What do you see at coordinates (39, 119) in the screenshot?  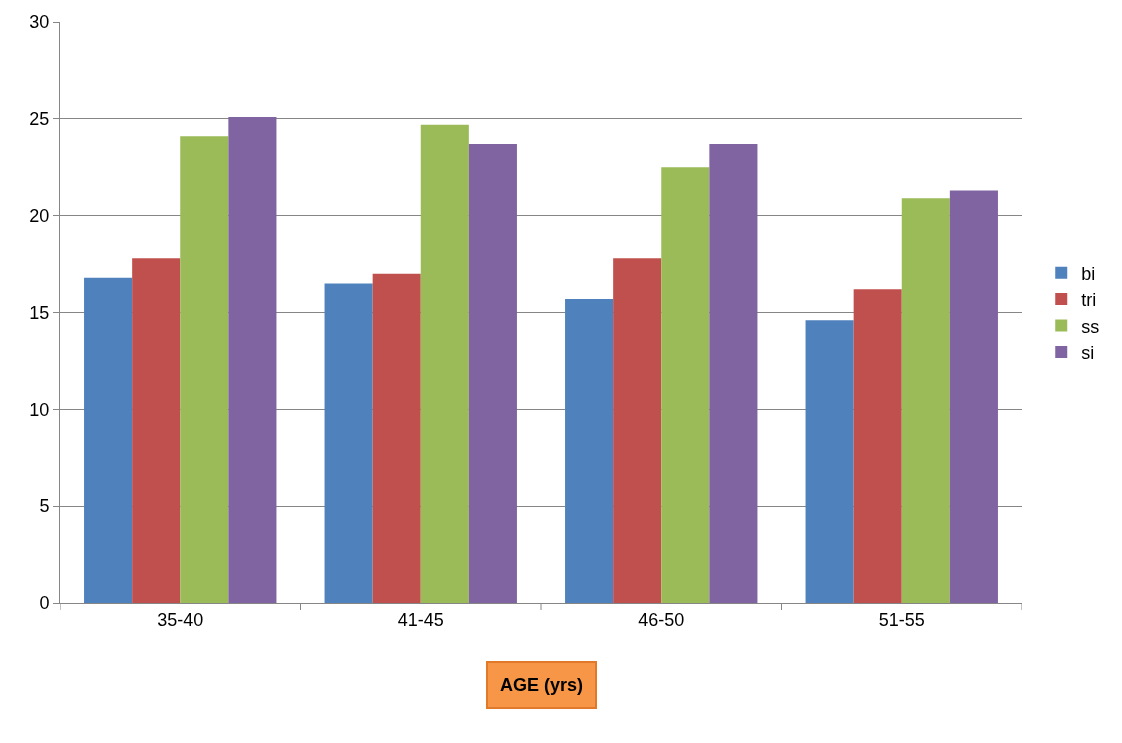 I see `y-tick-label: 25` at bounding box center [39, 119].